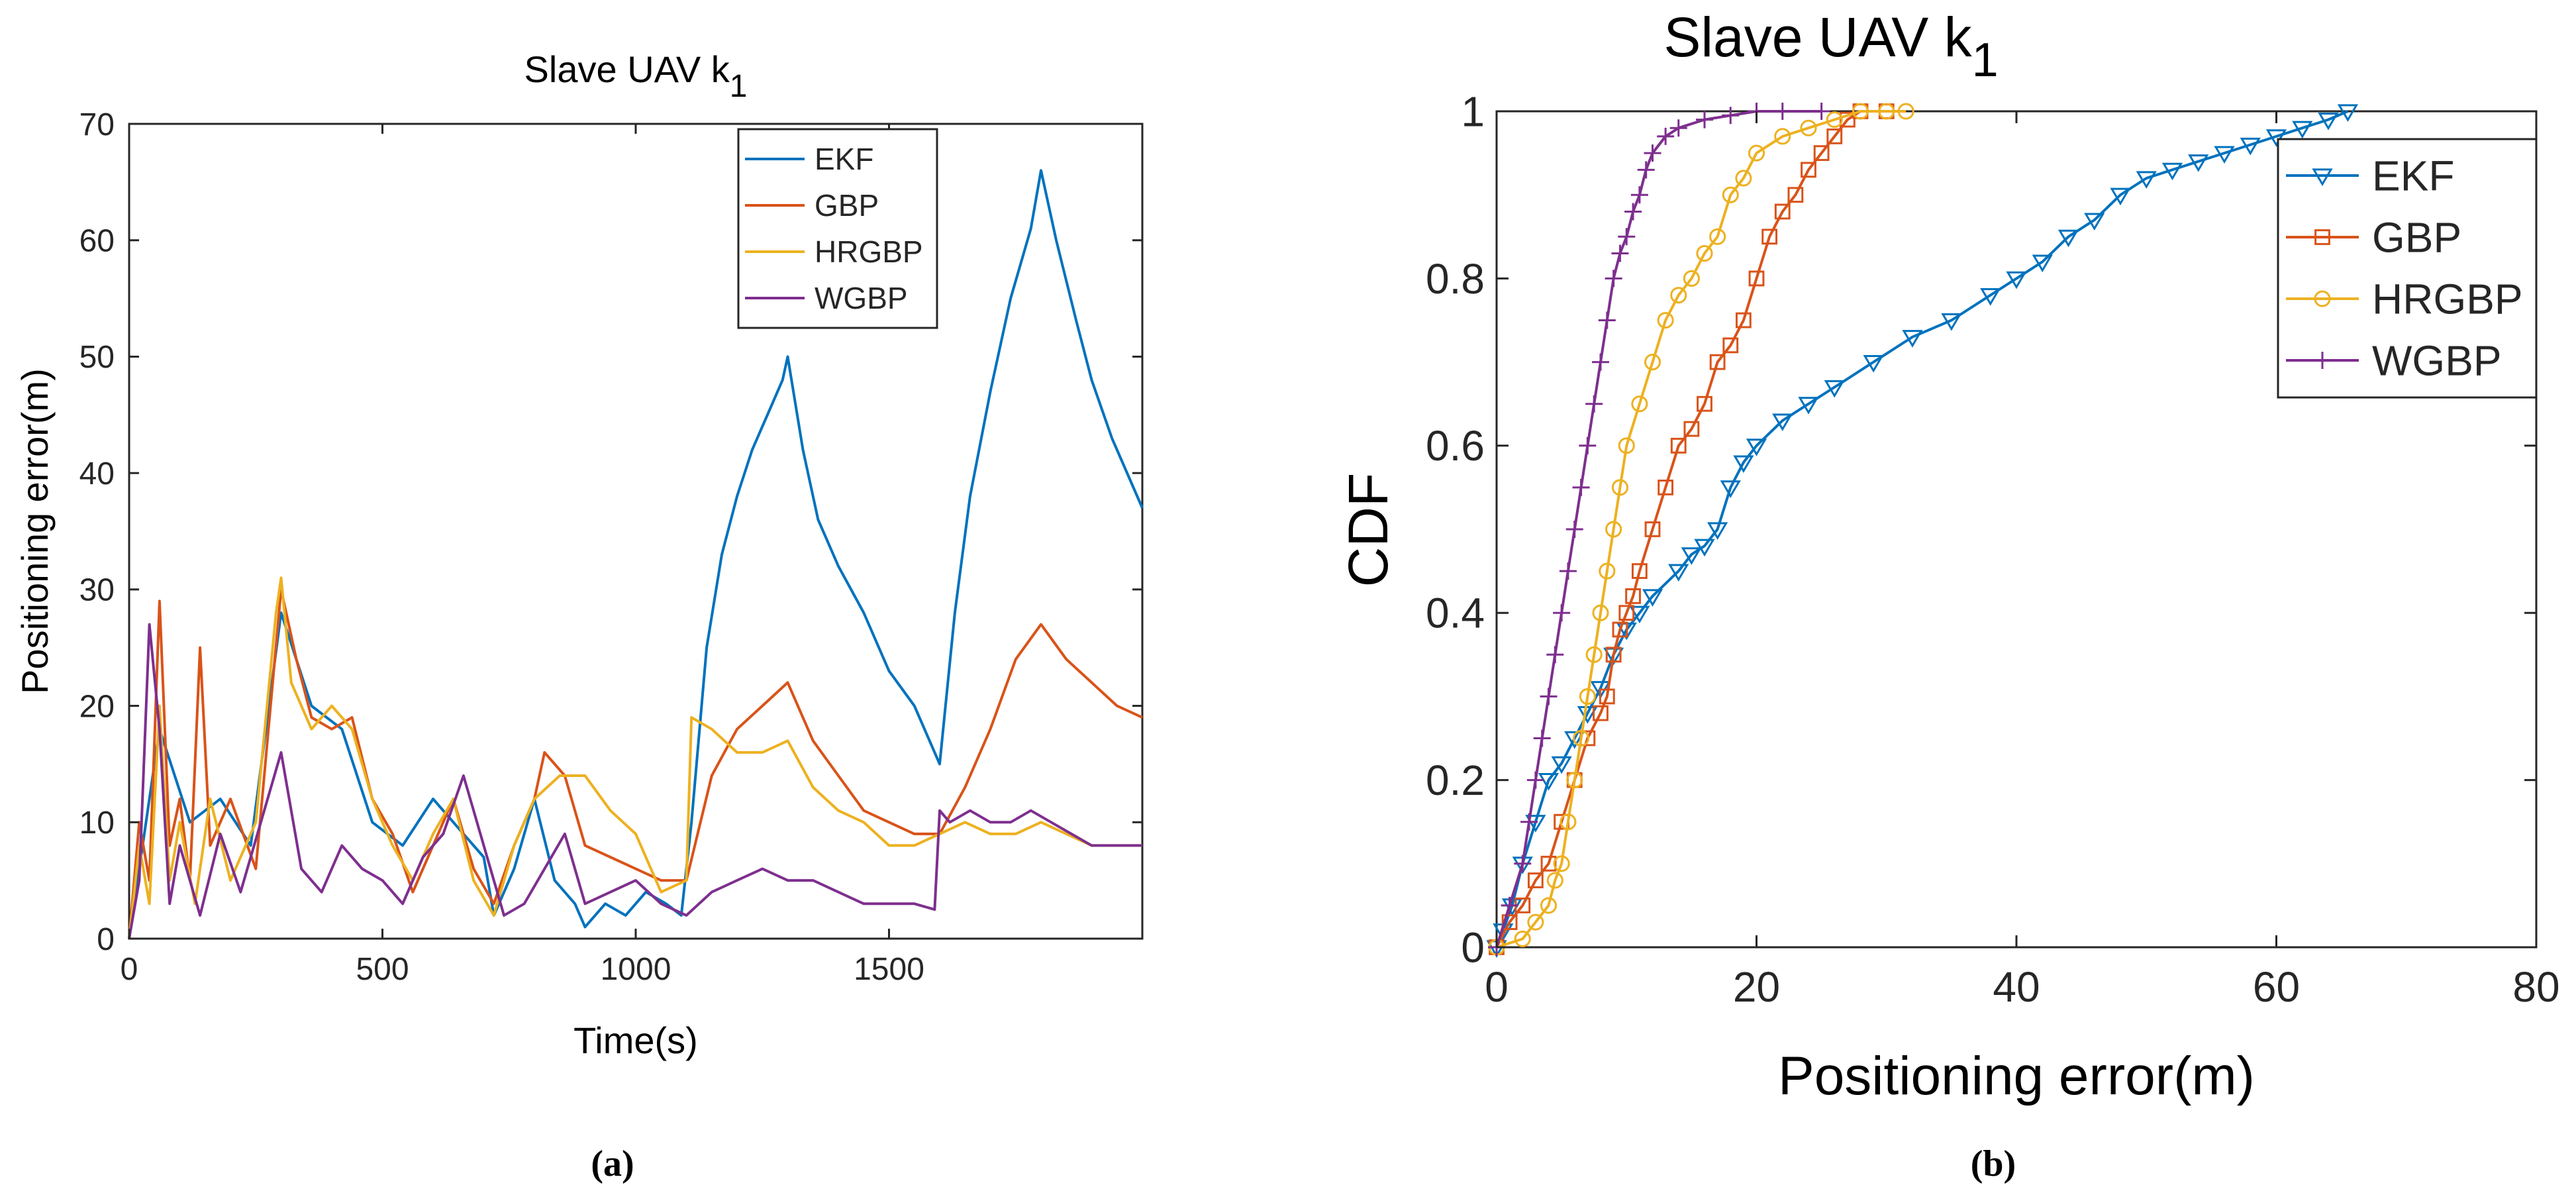 The height and width of the screenshot is (1193, 2576). Describe the element at coordinates (1455, 613) in the screenshot. I see `y-tick-label: 0.4` at that location.